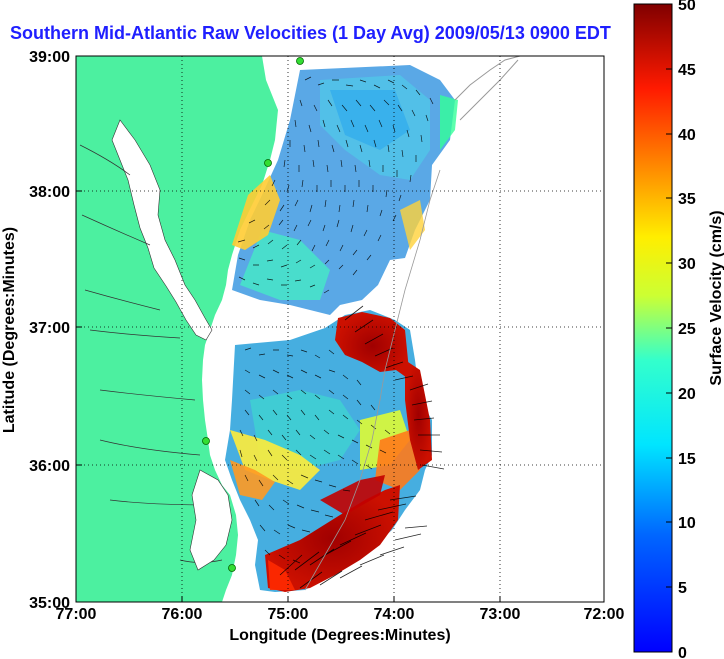 This screenshot has width=724, height=659. What do you see at coordinates (211, 520) in the screenshot?
I see `pamlico-sound` at bounding box center [211, 520].